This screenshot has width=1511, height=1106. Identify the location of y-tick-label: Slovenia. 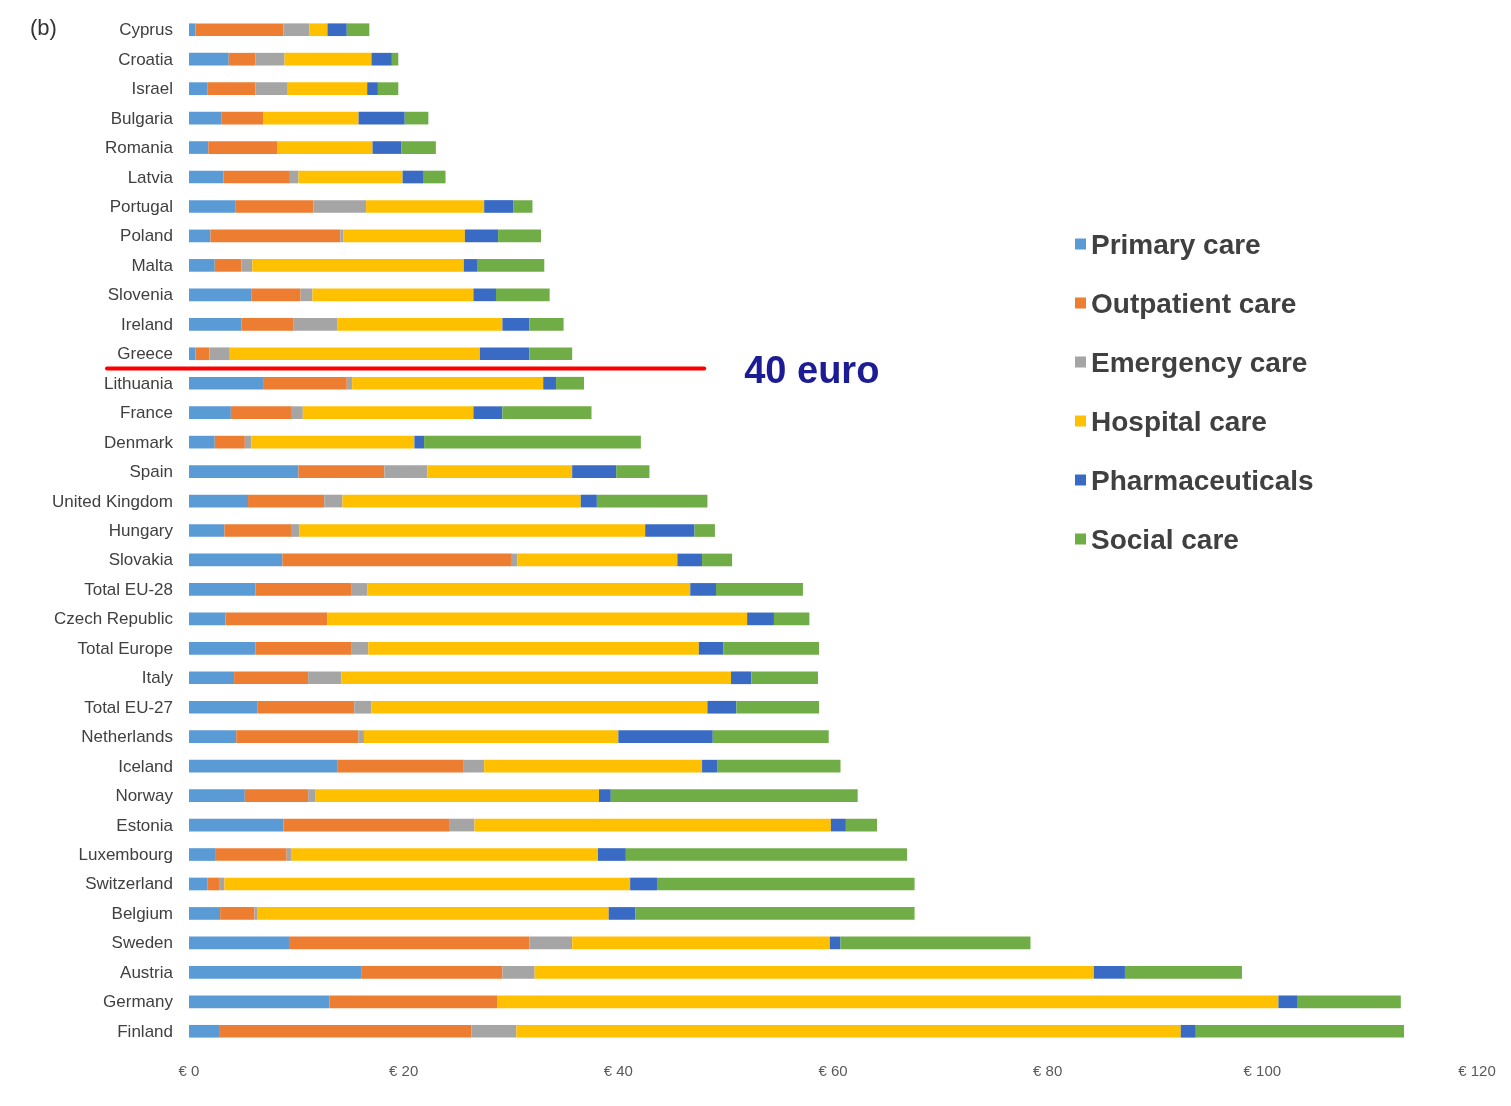
(140, 295).